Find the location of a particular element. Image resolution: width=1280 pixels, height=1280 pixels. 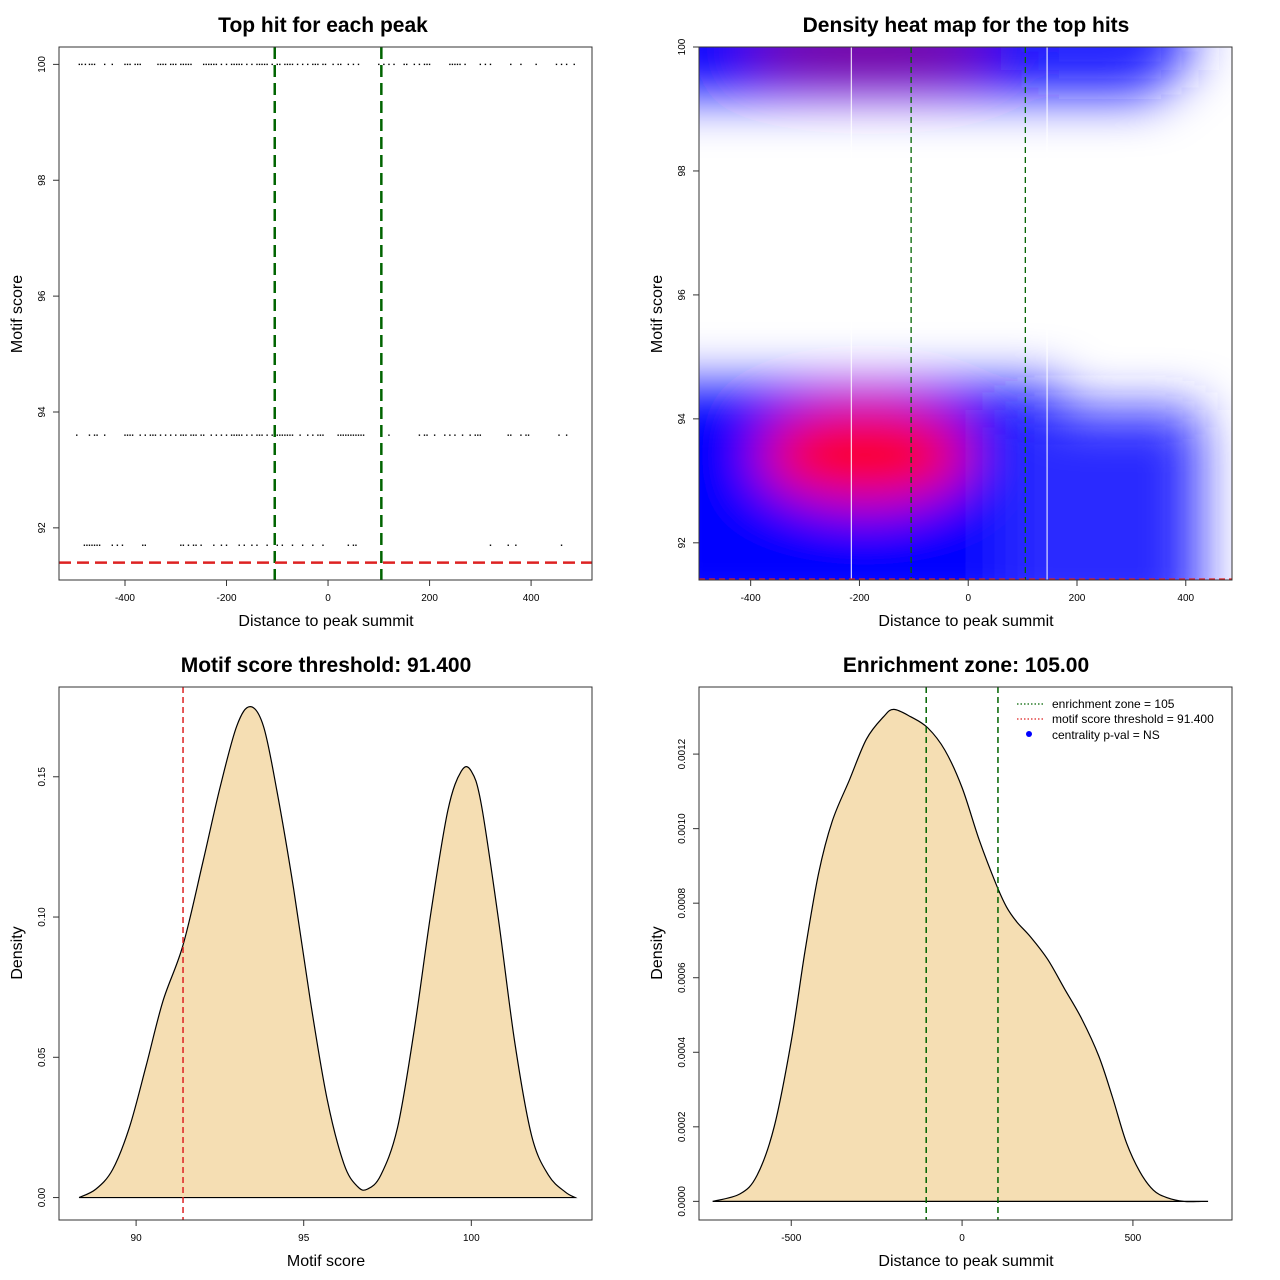

heatmap-y-tick-label: 96 is located at coordinates (682, 295).